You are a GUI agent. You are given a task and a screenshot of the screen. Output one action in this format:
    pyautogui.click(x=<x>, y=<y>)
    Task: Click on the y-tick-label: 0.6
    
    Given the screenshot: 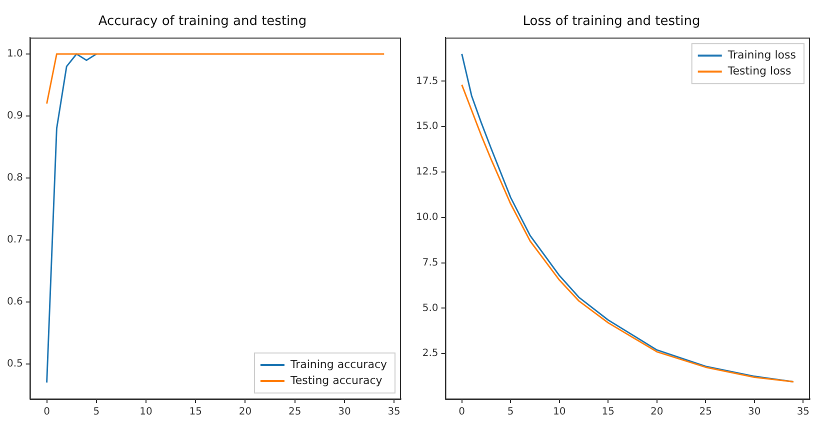 What is the action you would take?
    pyautogui.click(x=14, y=302)
    